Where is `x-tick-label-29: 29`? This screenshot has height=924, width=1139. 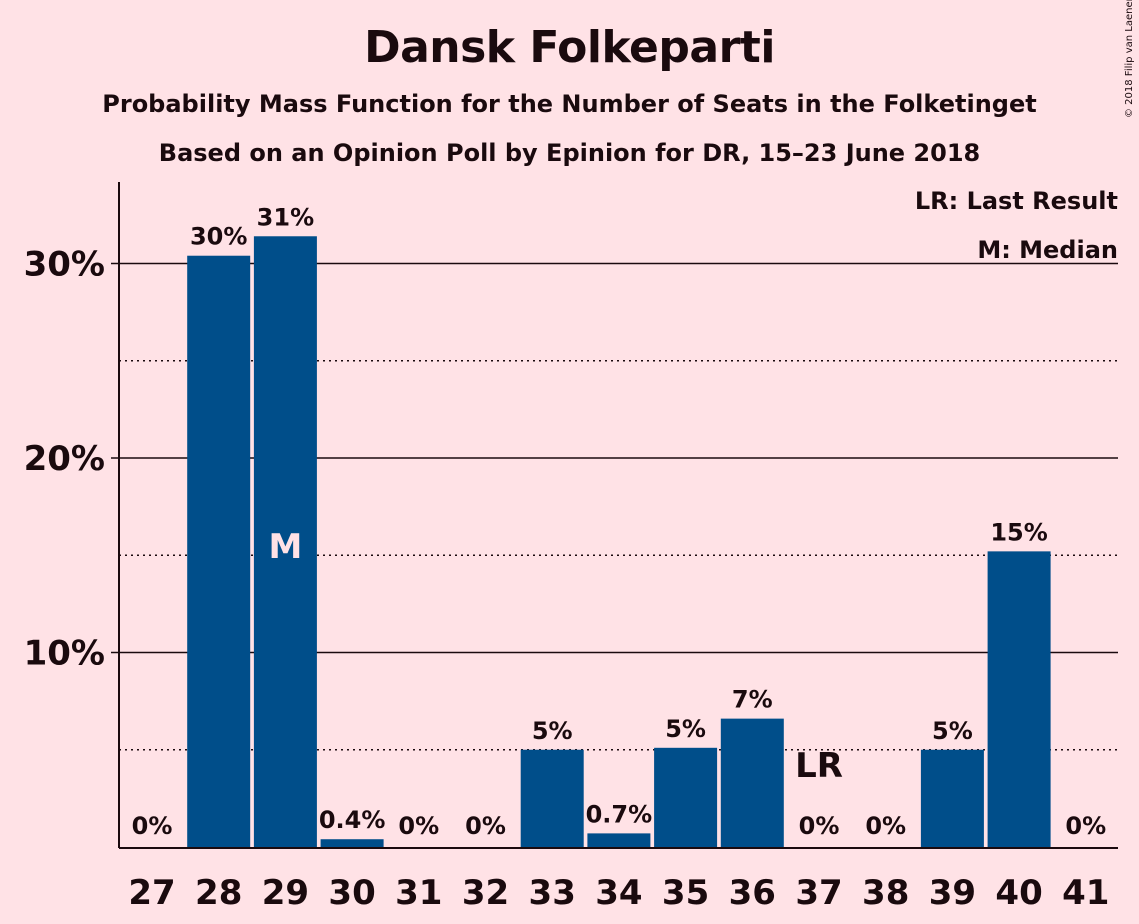
x-tick-label-29: 29 is located at coordinates (285, 893).